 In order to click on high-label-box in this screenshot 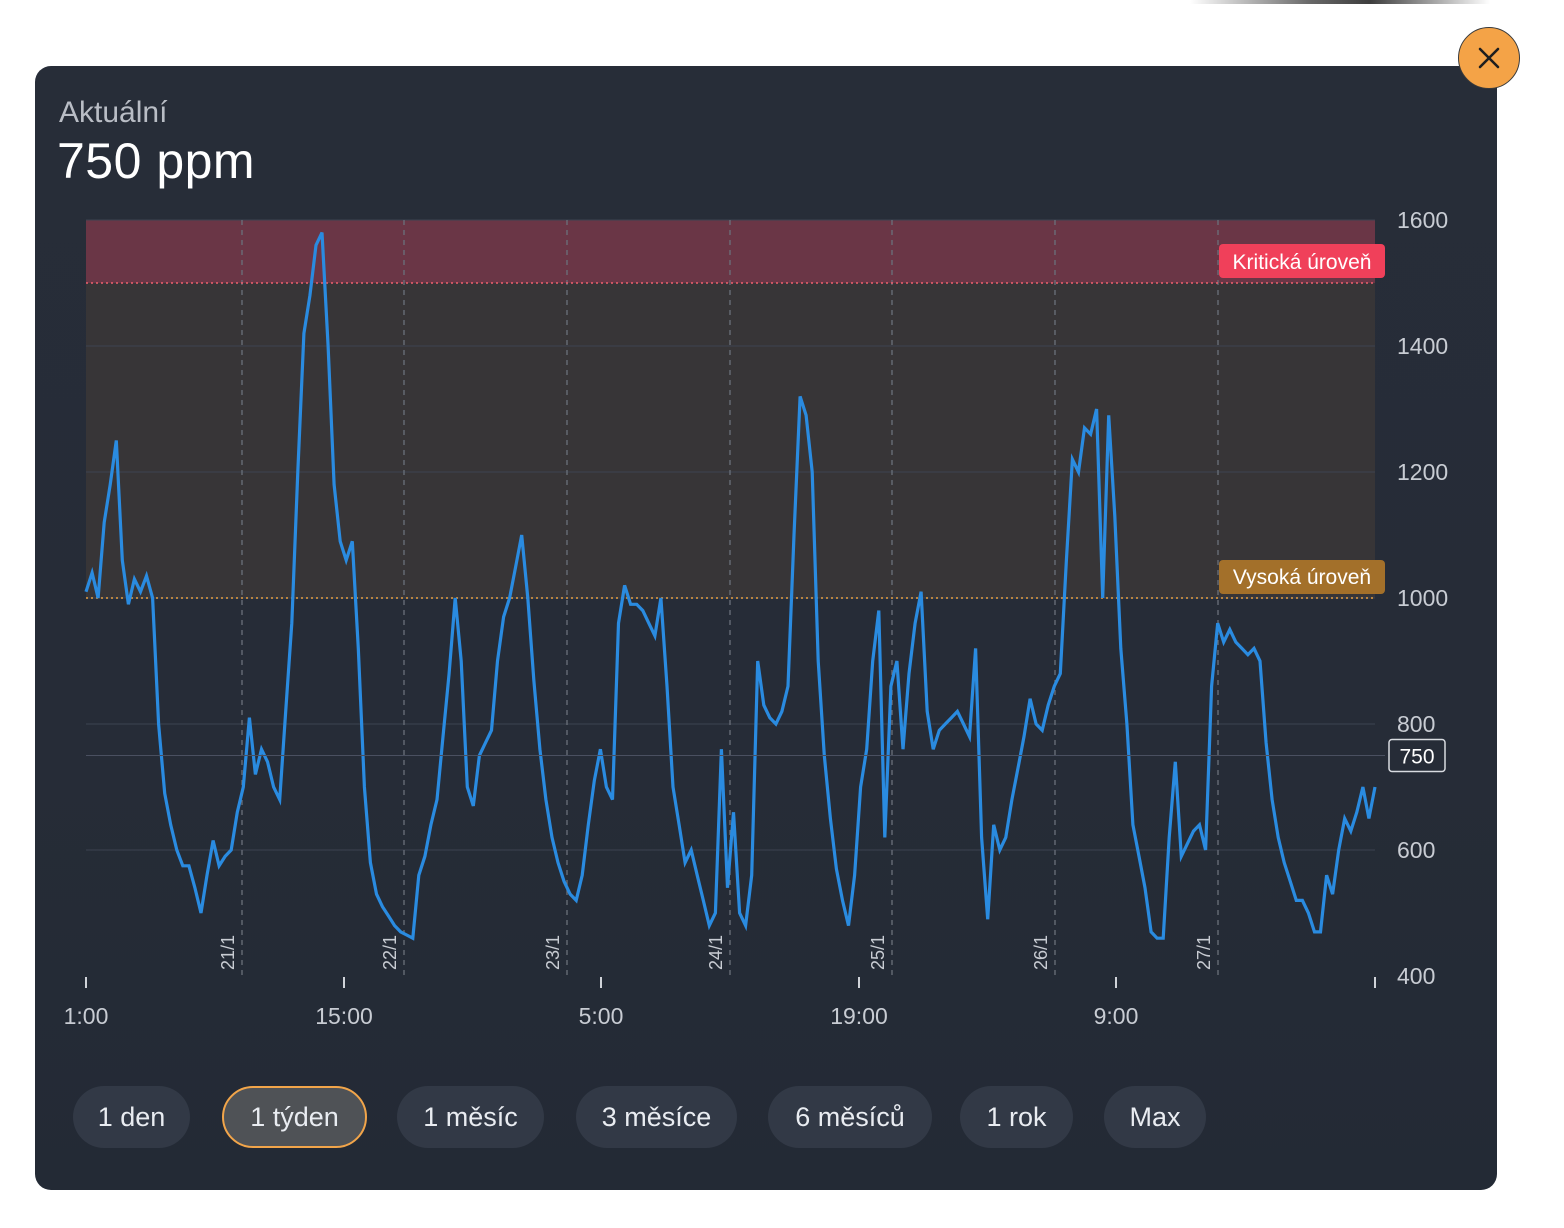, I will do `click(1302, 577)`.